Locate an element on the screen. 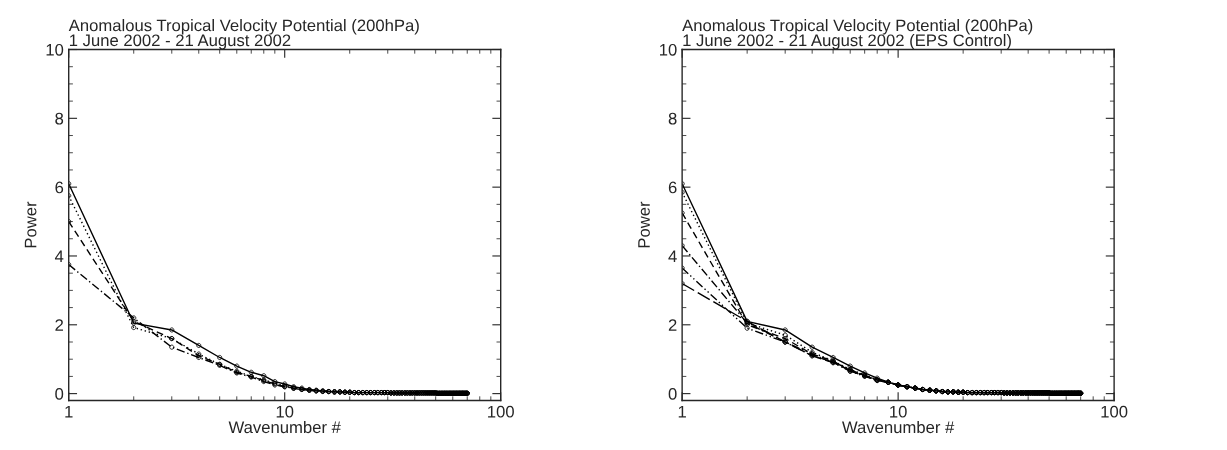  chart-subtitle: 1 June 2002 - 21 August 2002 is located at coordinates (180, 42).